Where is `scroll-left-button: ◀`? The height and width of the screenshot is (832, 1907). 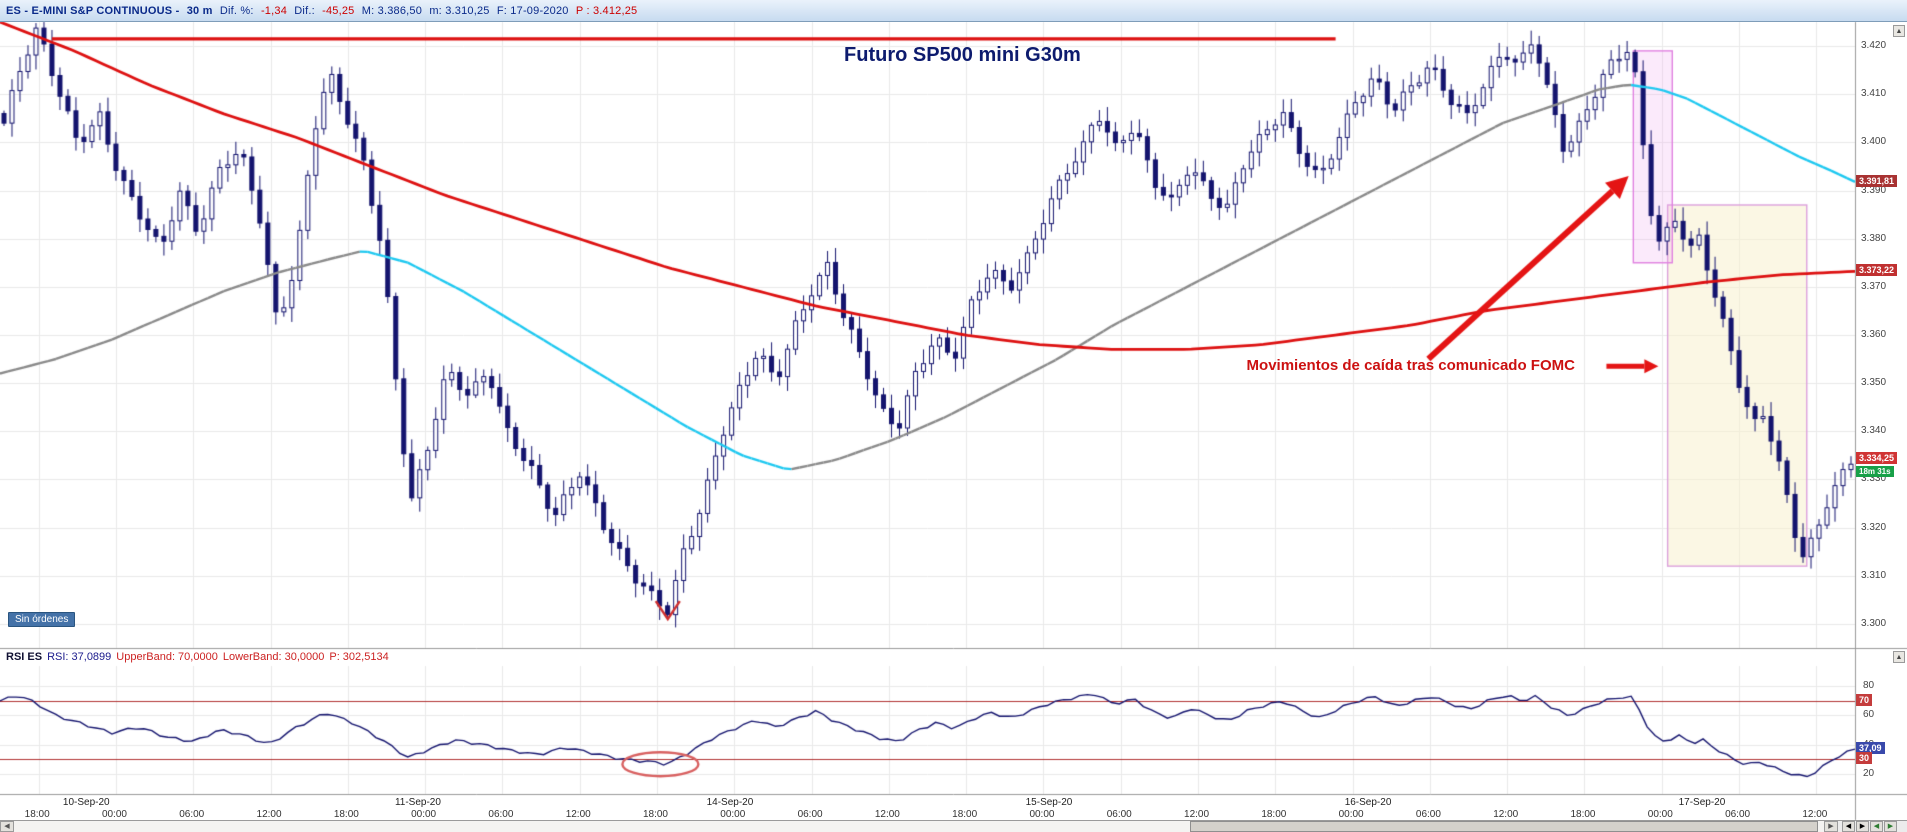 scroll-left-button: ◀ is located at coordinates (7, 826).